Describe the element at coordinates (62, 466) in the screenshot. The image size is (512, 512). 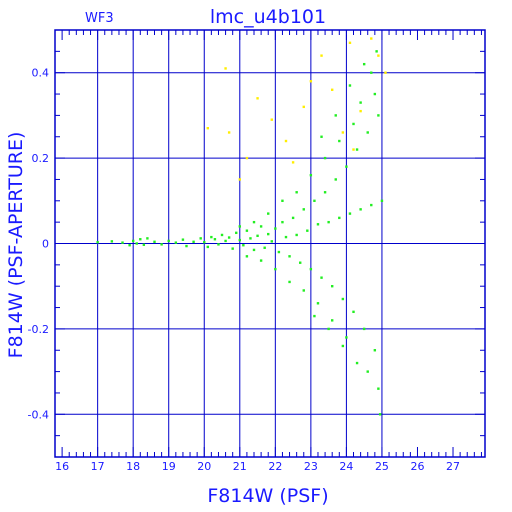
I see `x-tick-label: 16` at that location.